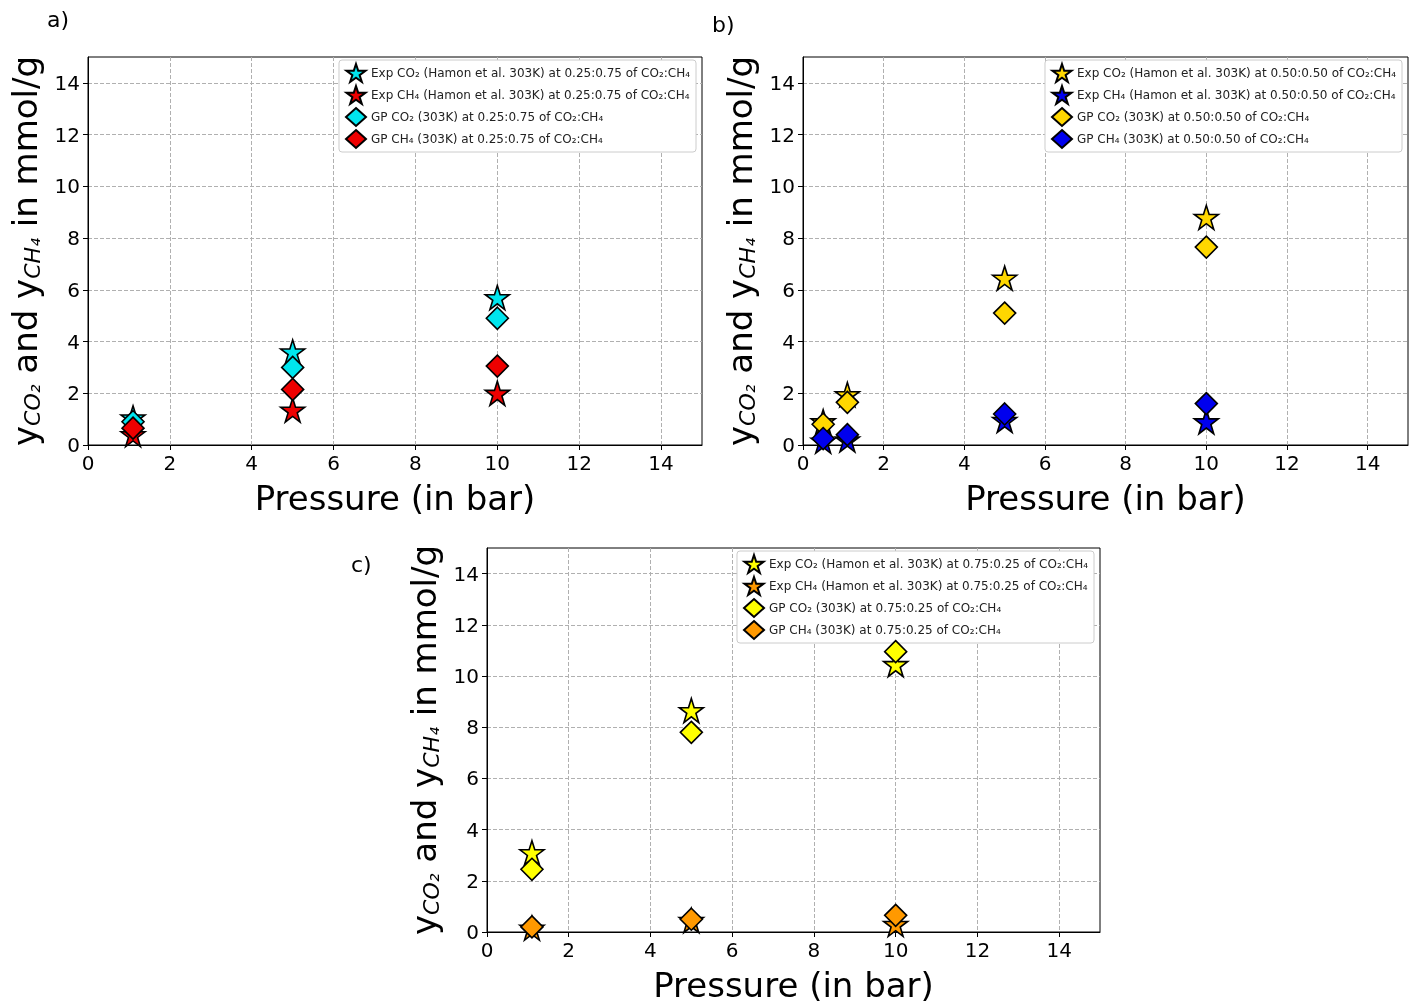 This screenshot has height=1007, width=1411. What do you see at coordinates (487, 117) in the screenshot?
I see `legend-label: GP CO₂ (303K) at 0.25:0.75 of CO₂:CH₄` at bounding box center [487, 117].